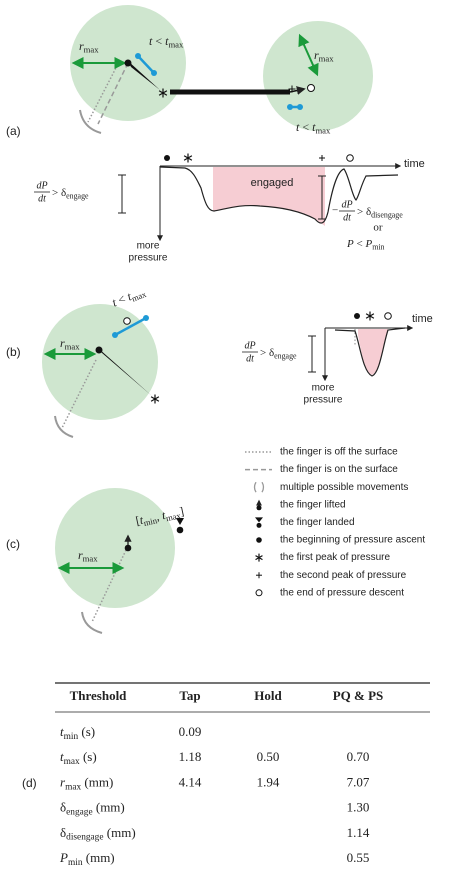  Describe the element at coordinates (92, 809) in the screenshot. I see `row-label: δengage (mm)` at that location.